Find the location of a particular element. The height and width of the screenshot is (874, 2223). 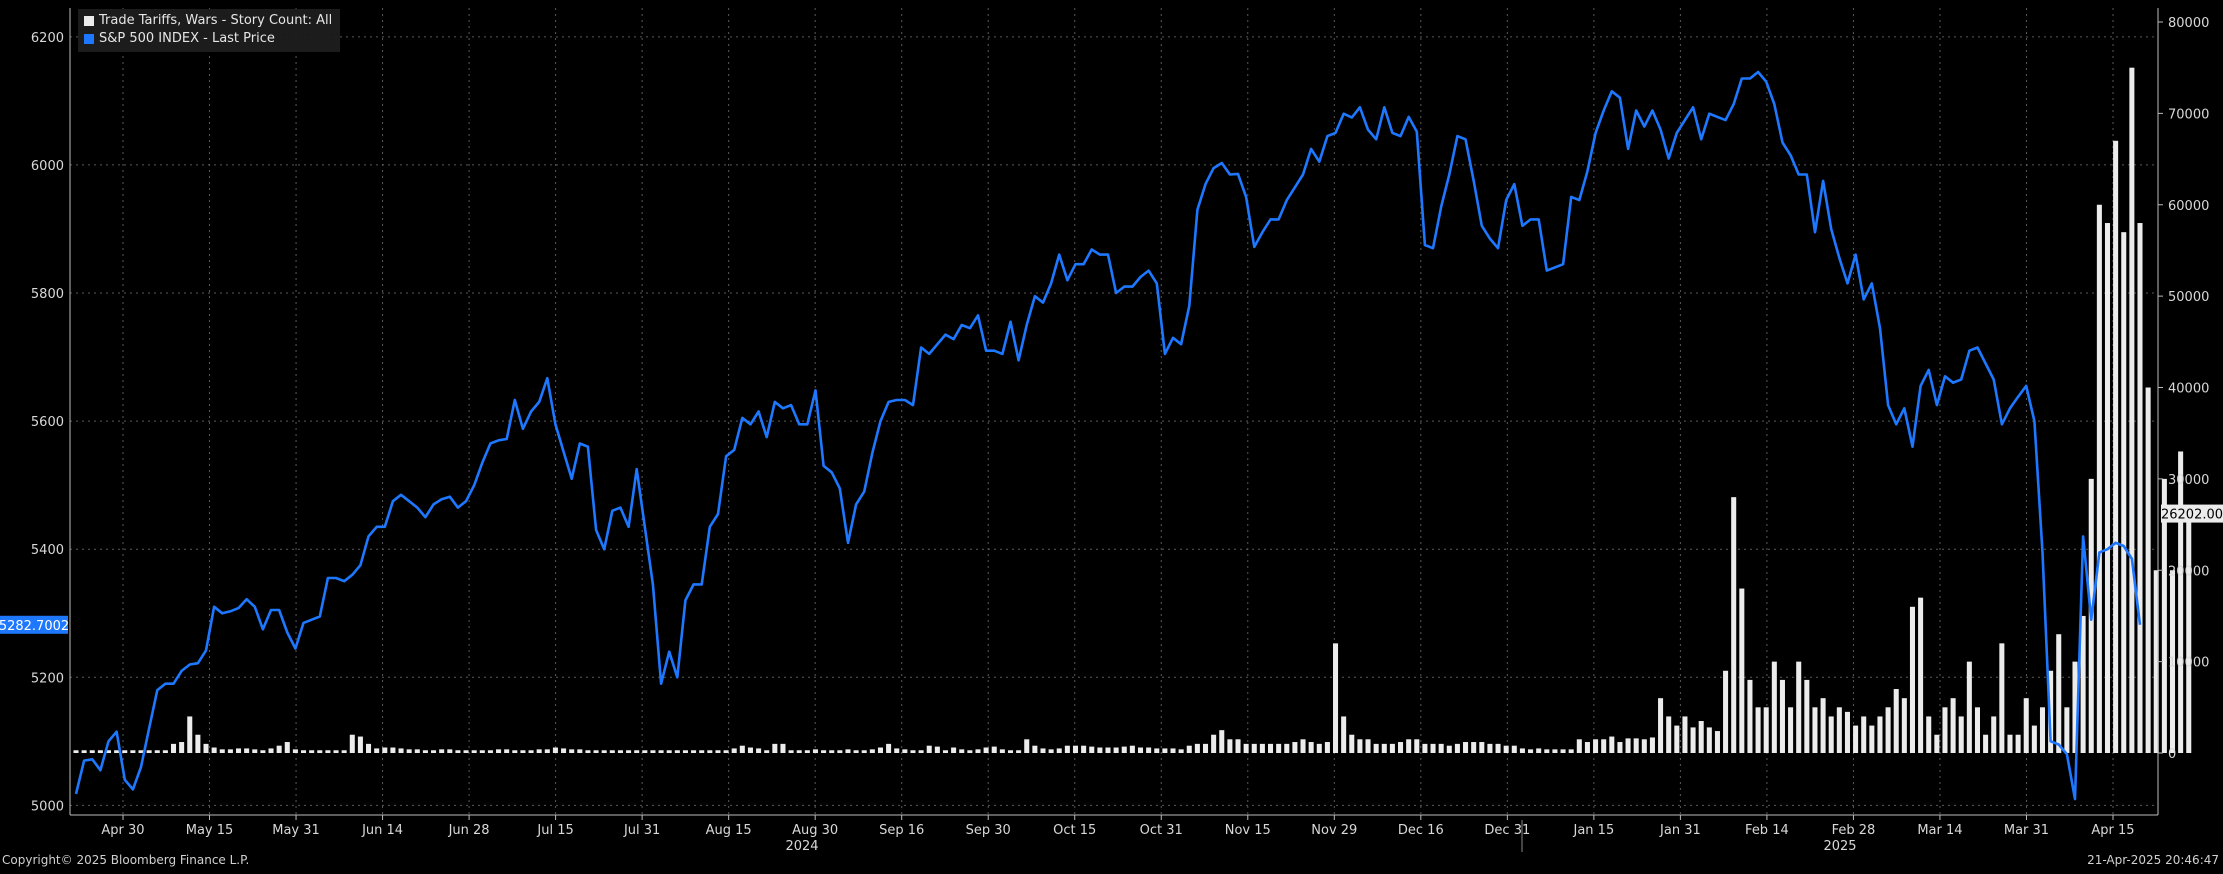

legend-item-story-count: Trade Tariffs, Wars - Story Count: All is located at coordinates (208, 21).